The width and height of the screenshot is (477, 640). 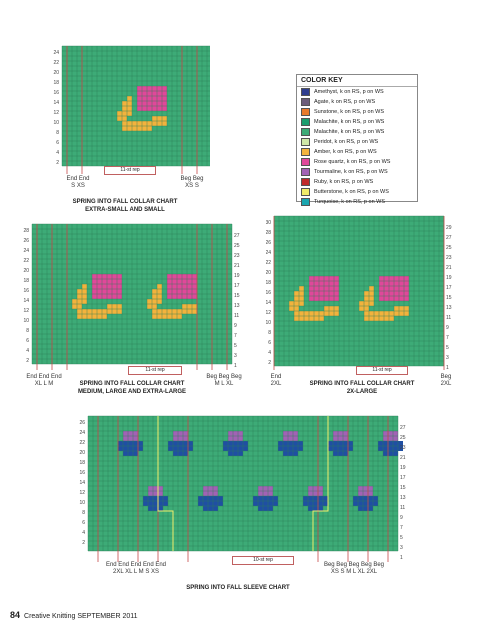 What do you see at coordinates (238, 588) in the screenshot?
I see `chart4-caption: SPRING INTO FALL SLEEVE CHART` at bounding box center [238, 588].